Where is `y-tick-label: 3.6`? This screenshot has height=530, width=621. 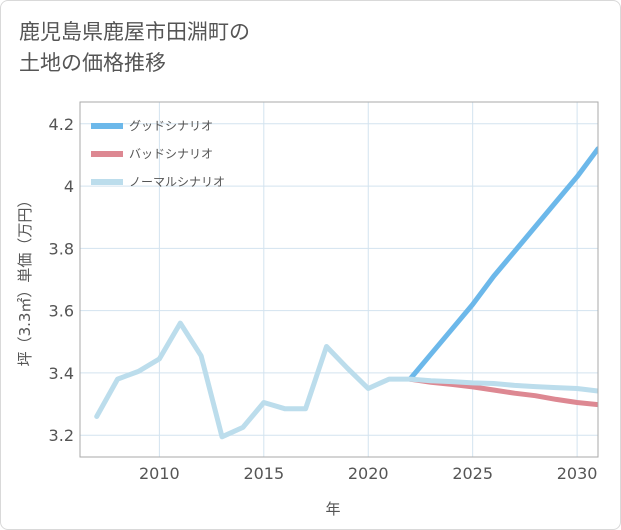 y-tick-label: 3.6 is located at coordinates (61, 311).